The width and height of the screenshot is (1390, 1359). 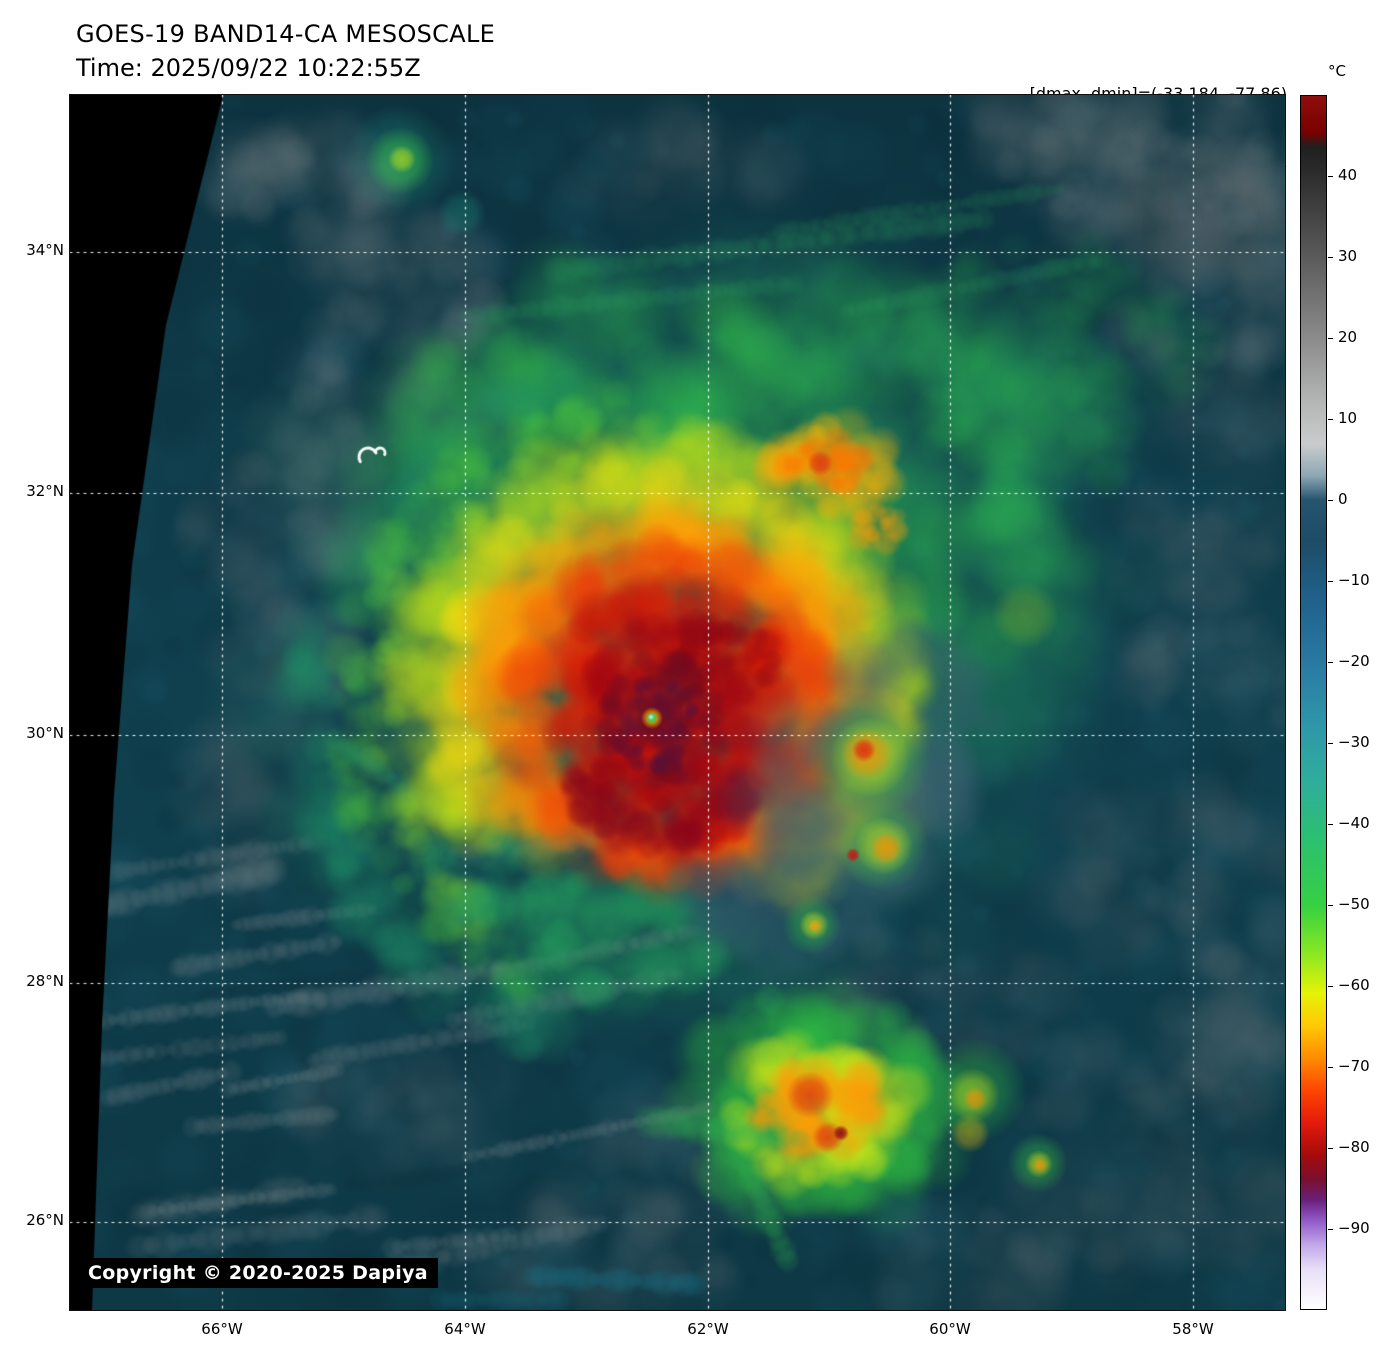 I want to click on colorbar-gradient, so click(x=1313, y=702).